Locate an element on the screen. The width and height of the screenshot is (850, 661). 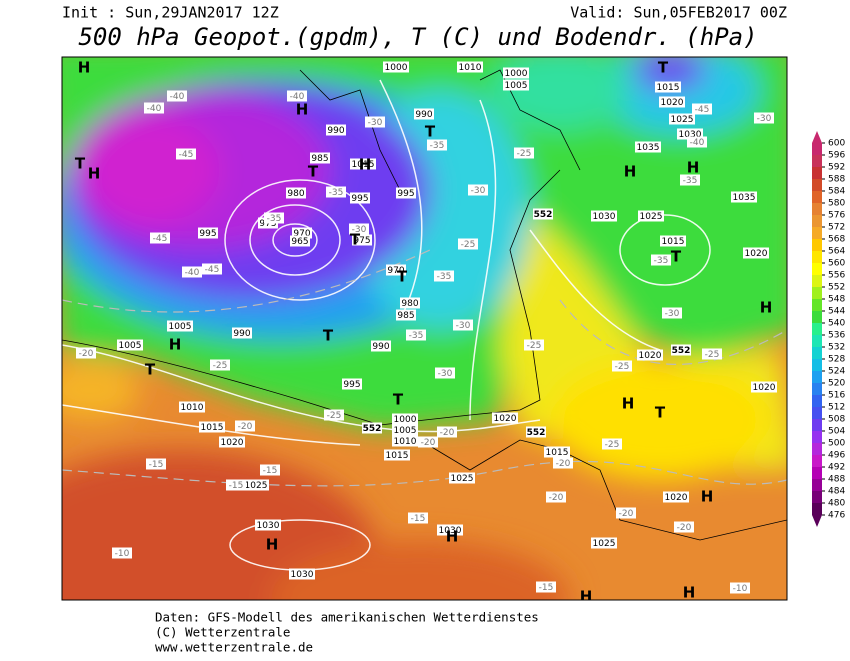
pressure-label: 965 is located at coordinates (299, 242).